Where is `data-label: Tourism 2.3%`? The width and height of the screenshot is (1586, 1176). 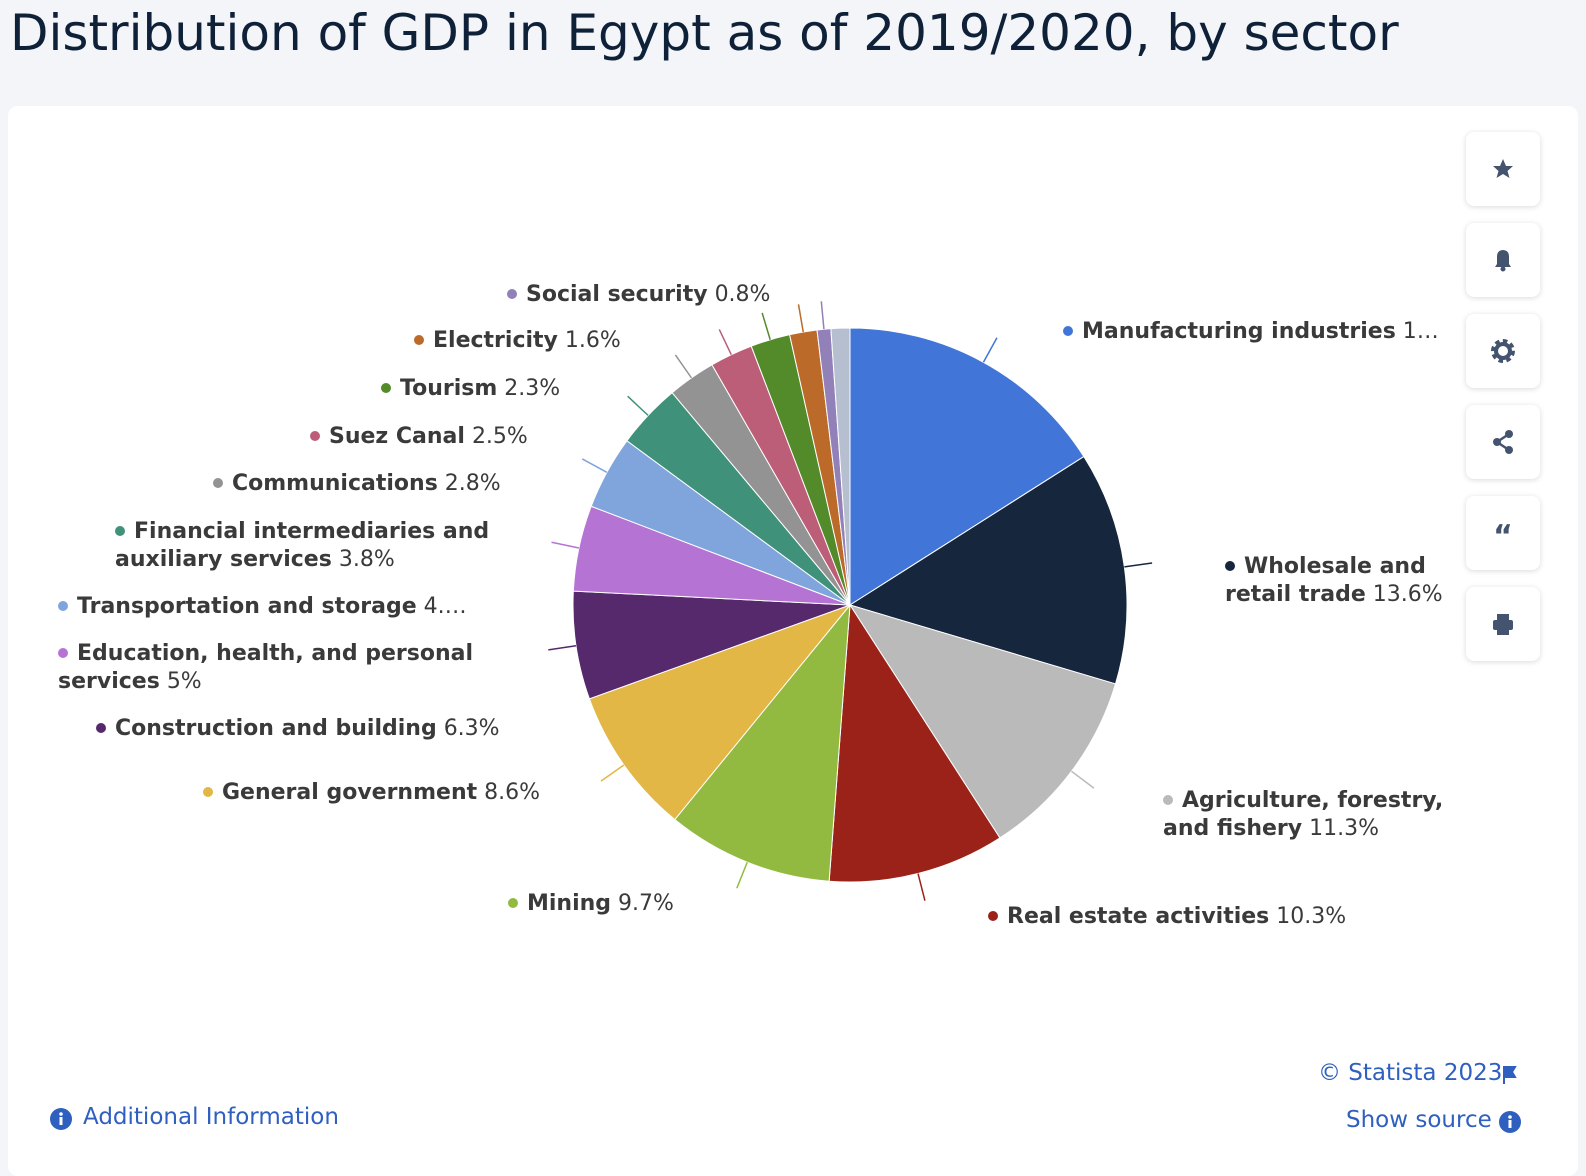
data-label: Tourism 2.3% is located at coordinates (470, 389).